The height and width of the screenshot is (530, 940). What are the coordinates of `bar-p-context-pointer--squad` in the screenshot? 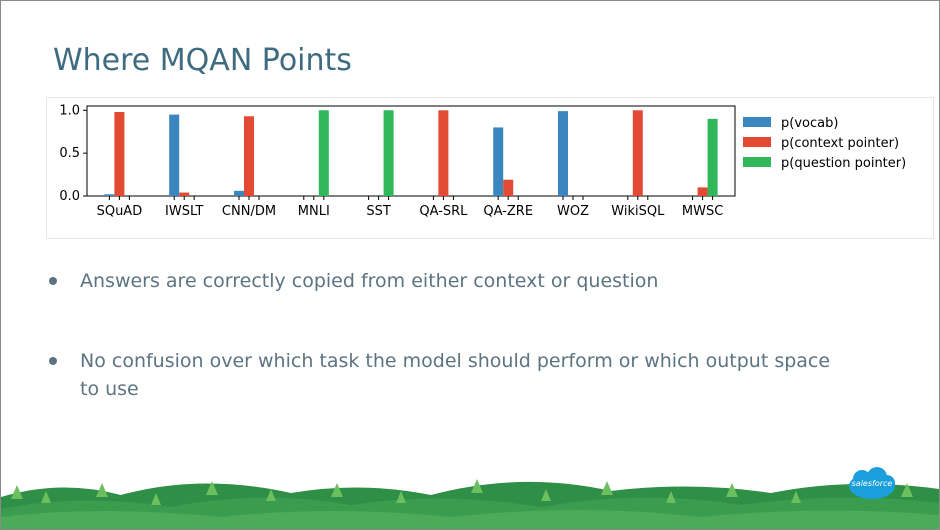 It's located at (119, 154).